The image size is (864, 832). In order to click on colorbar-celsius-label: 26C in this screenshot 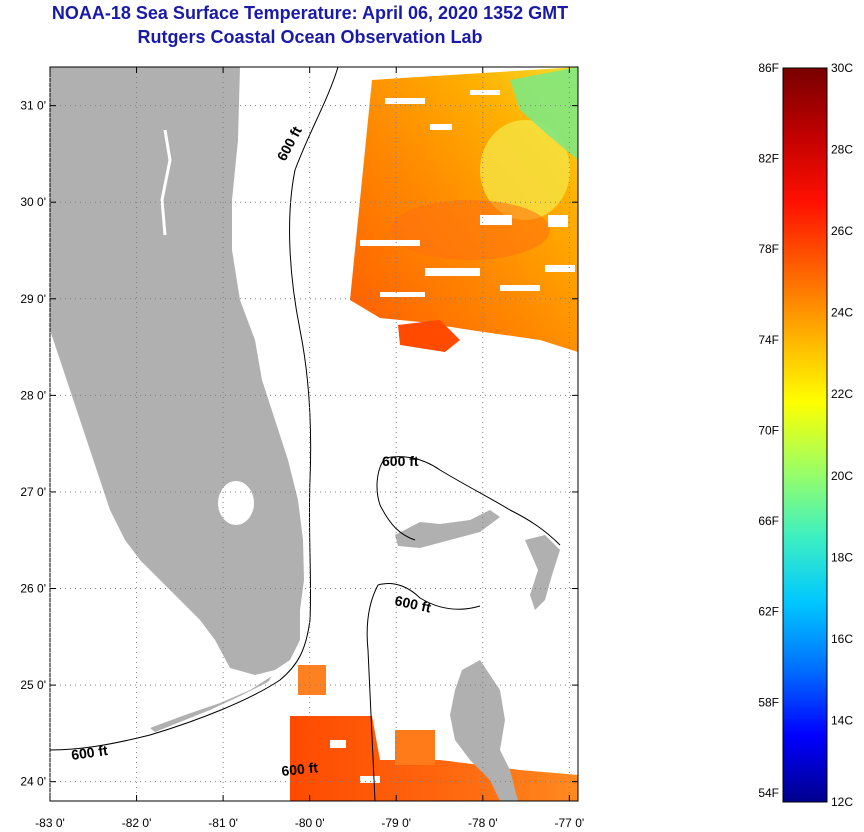, I will do `click(842, 231)`.